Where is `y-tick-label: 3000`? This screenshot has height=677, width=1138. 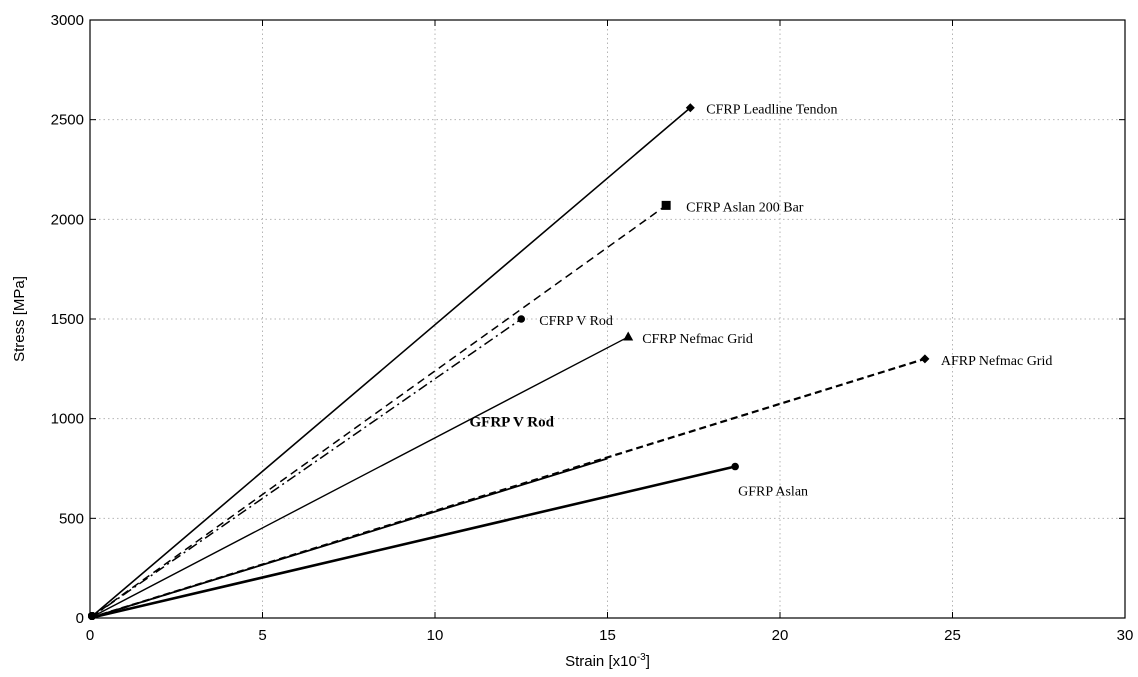
y-tick-label: 3000 is located at coordinates (67, 20).